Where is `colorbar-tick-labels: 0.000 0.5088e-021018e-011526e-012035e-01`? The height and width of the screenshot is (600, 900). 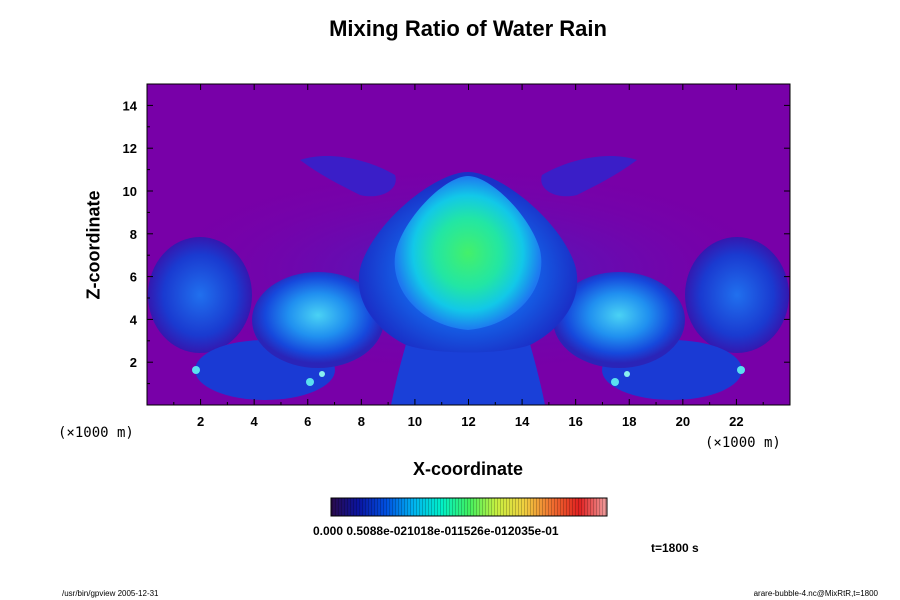
colorbar-tick-labels: 0.000 0.5088e-021018e-011526e-012035e-01 is located at coordinates (436, 531).